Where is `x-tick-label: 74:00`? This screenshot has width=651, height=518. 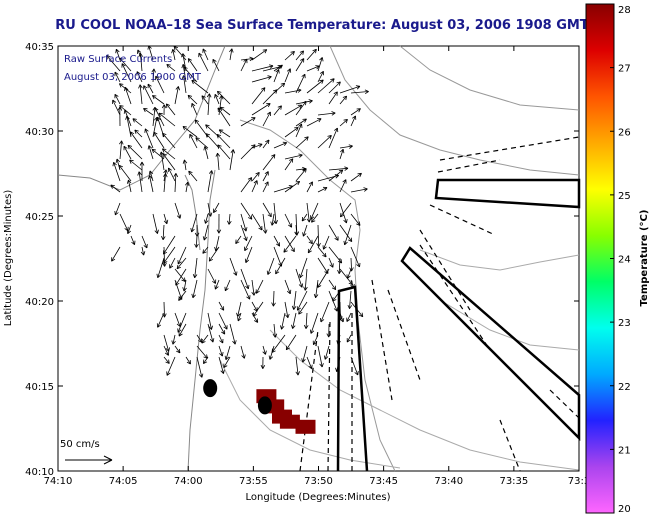 x-tick-label: 74:00 is located at coordinates (188, 481).